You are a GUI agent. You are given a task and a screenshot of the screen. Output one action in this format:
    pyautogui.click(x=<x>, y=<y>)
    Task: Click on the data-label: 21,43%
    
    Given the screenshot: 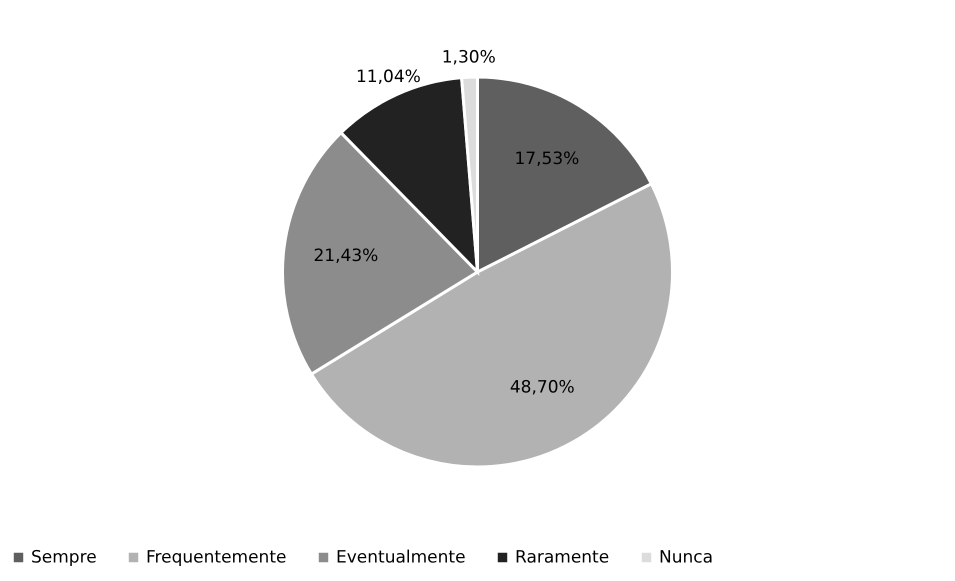 What is the action you would take?
    pyautogui.click(x=345, y=256)
    